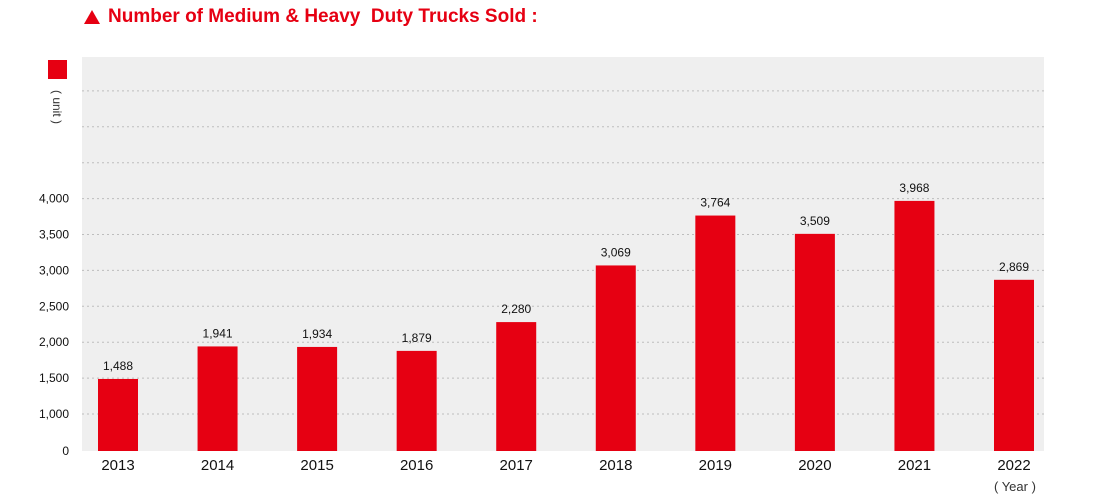  I want to click on bar-value-label: 2,280, so click(516, 309).